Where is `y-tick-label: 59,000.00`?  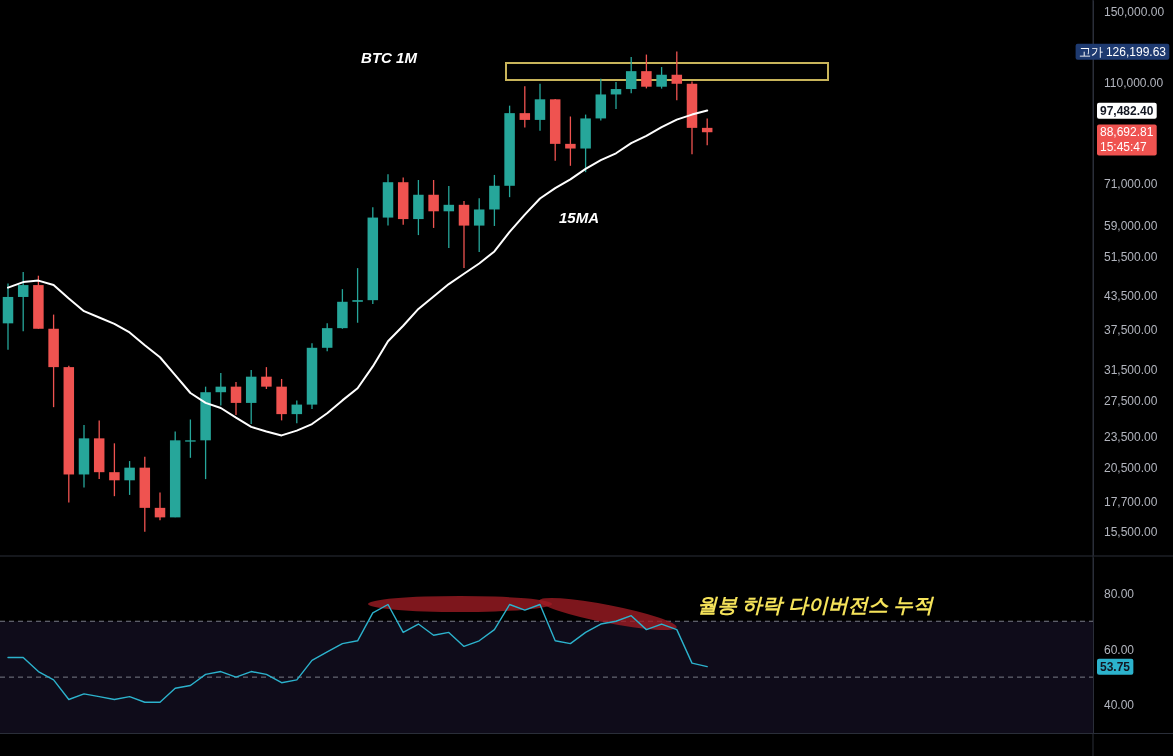 y-tick-label: 59,000.00 is located at coordinates (1131, 225).